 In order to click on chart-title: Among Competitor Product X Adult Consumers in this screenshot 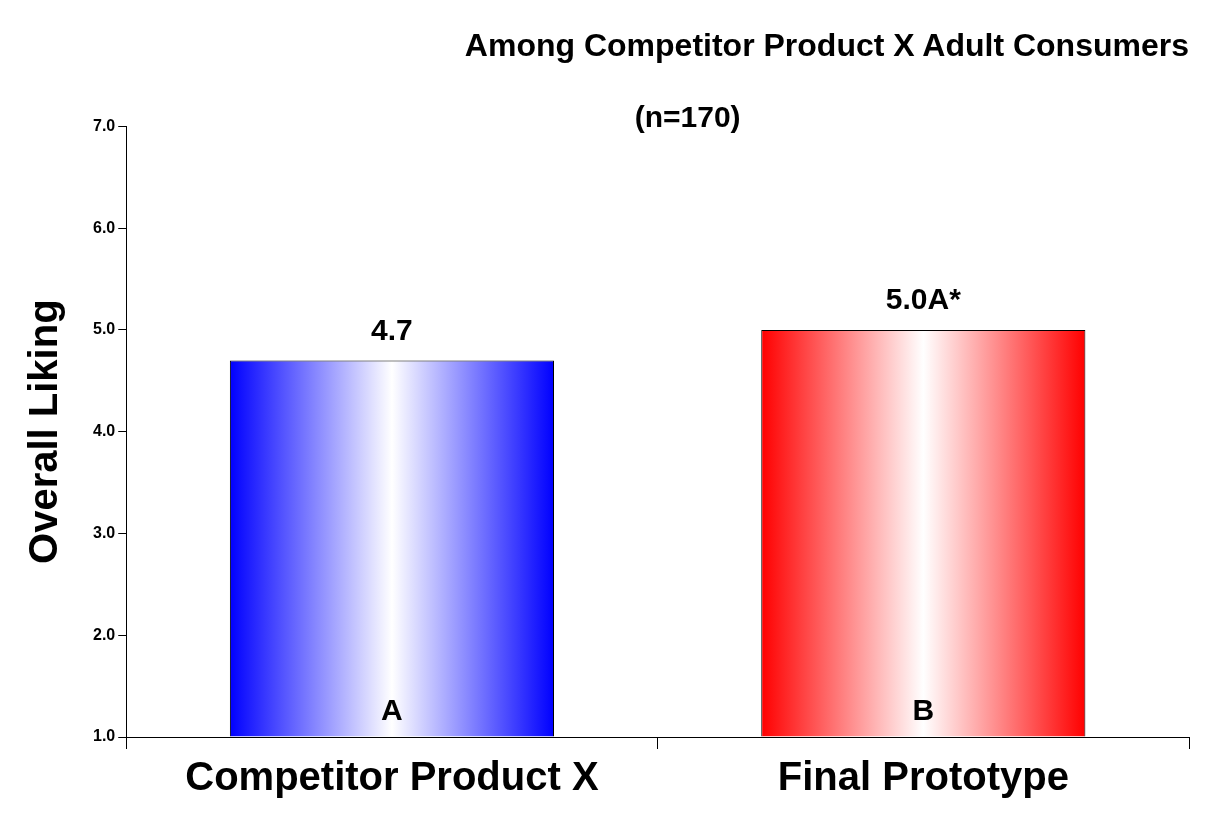, I will do `click(826, 45)`.